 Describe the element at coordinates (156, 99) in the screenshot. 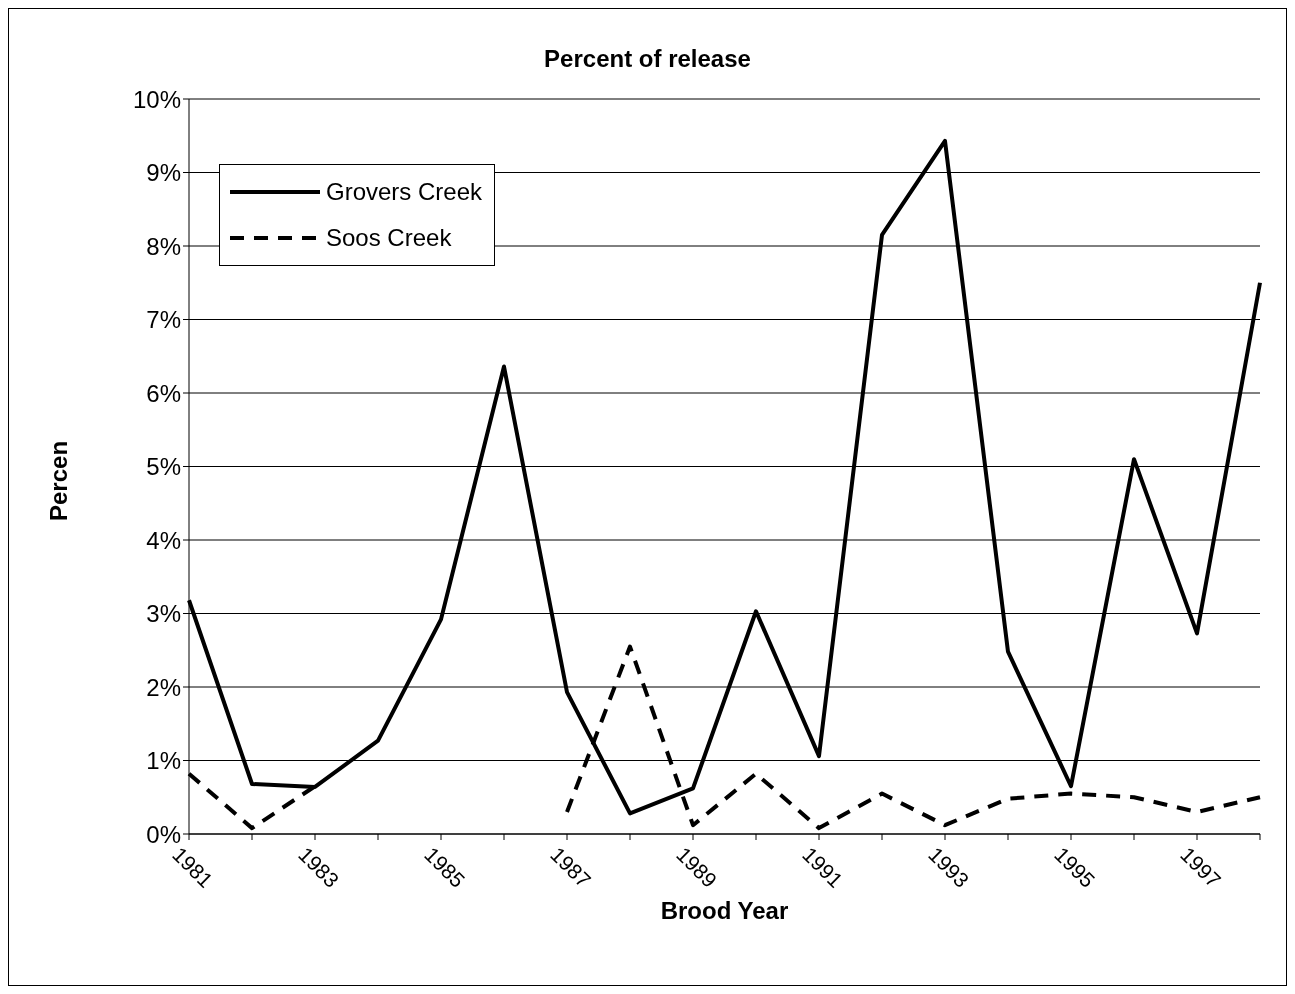

I see `y-tick-label: 10%` at that location.